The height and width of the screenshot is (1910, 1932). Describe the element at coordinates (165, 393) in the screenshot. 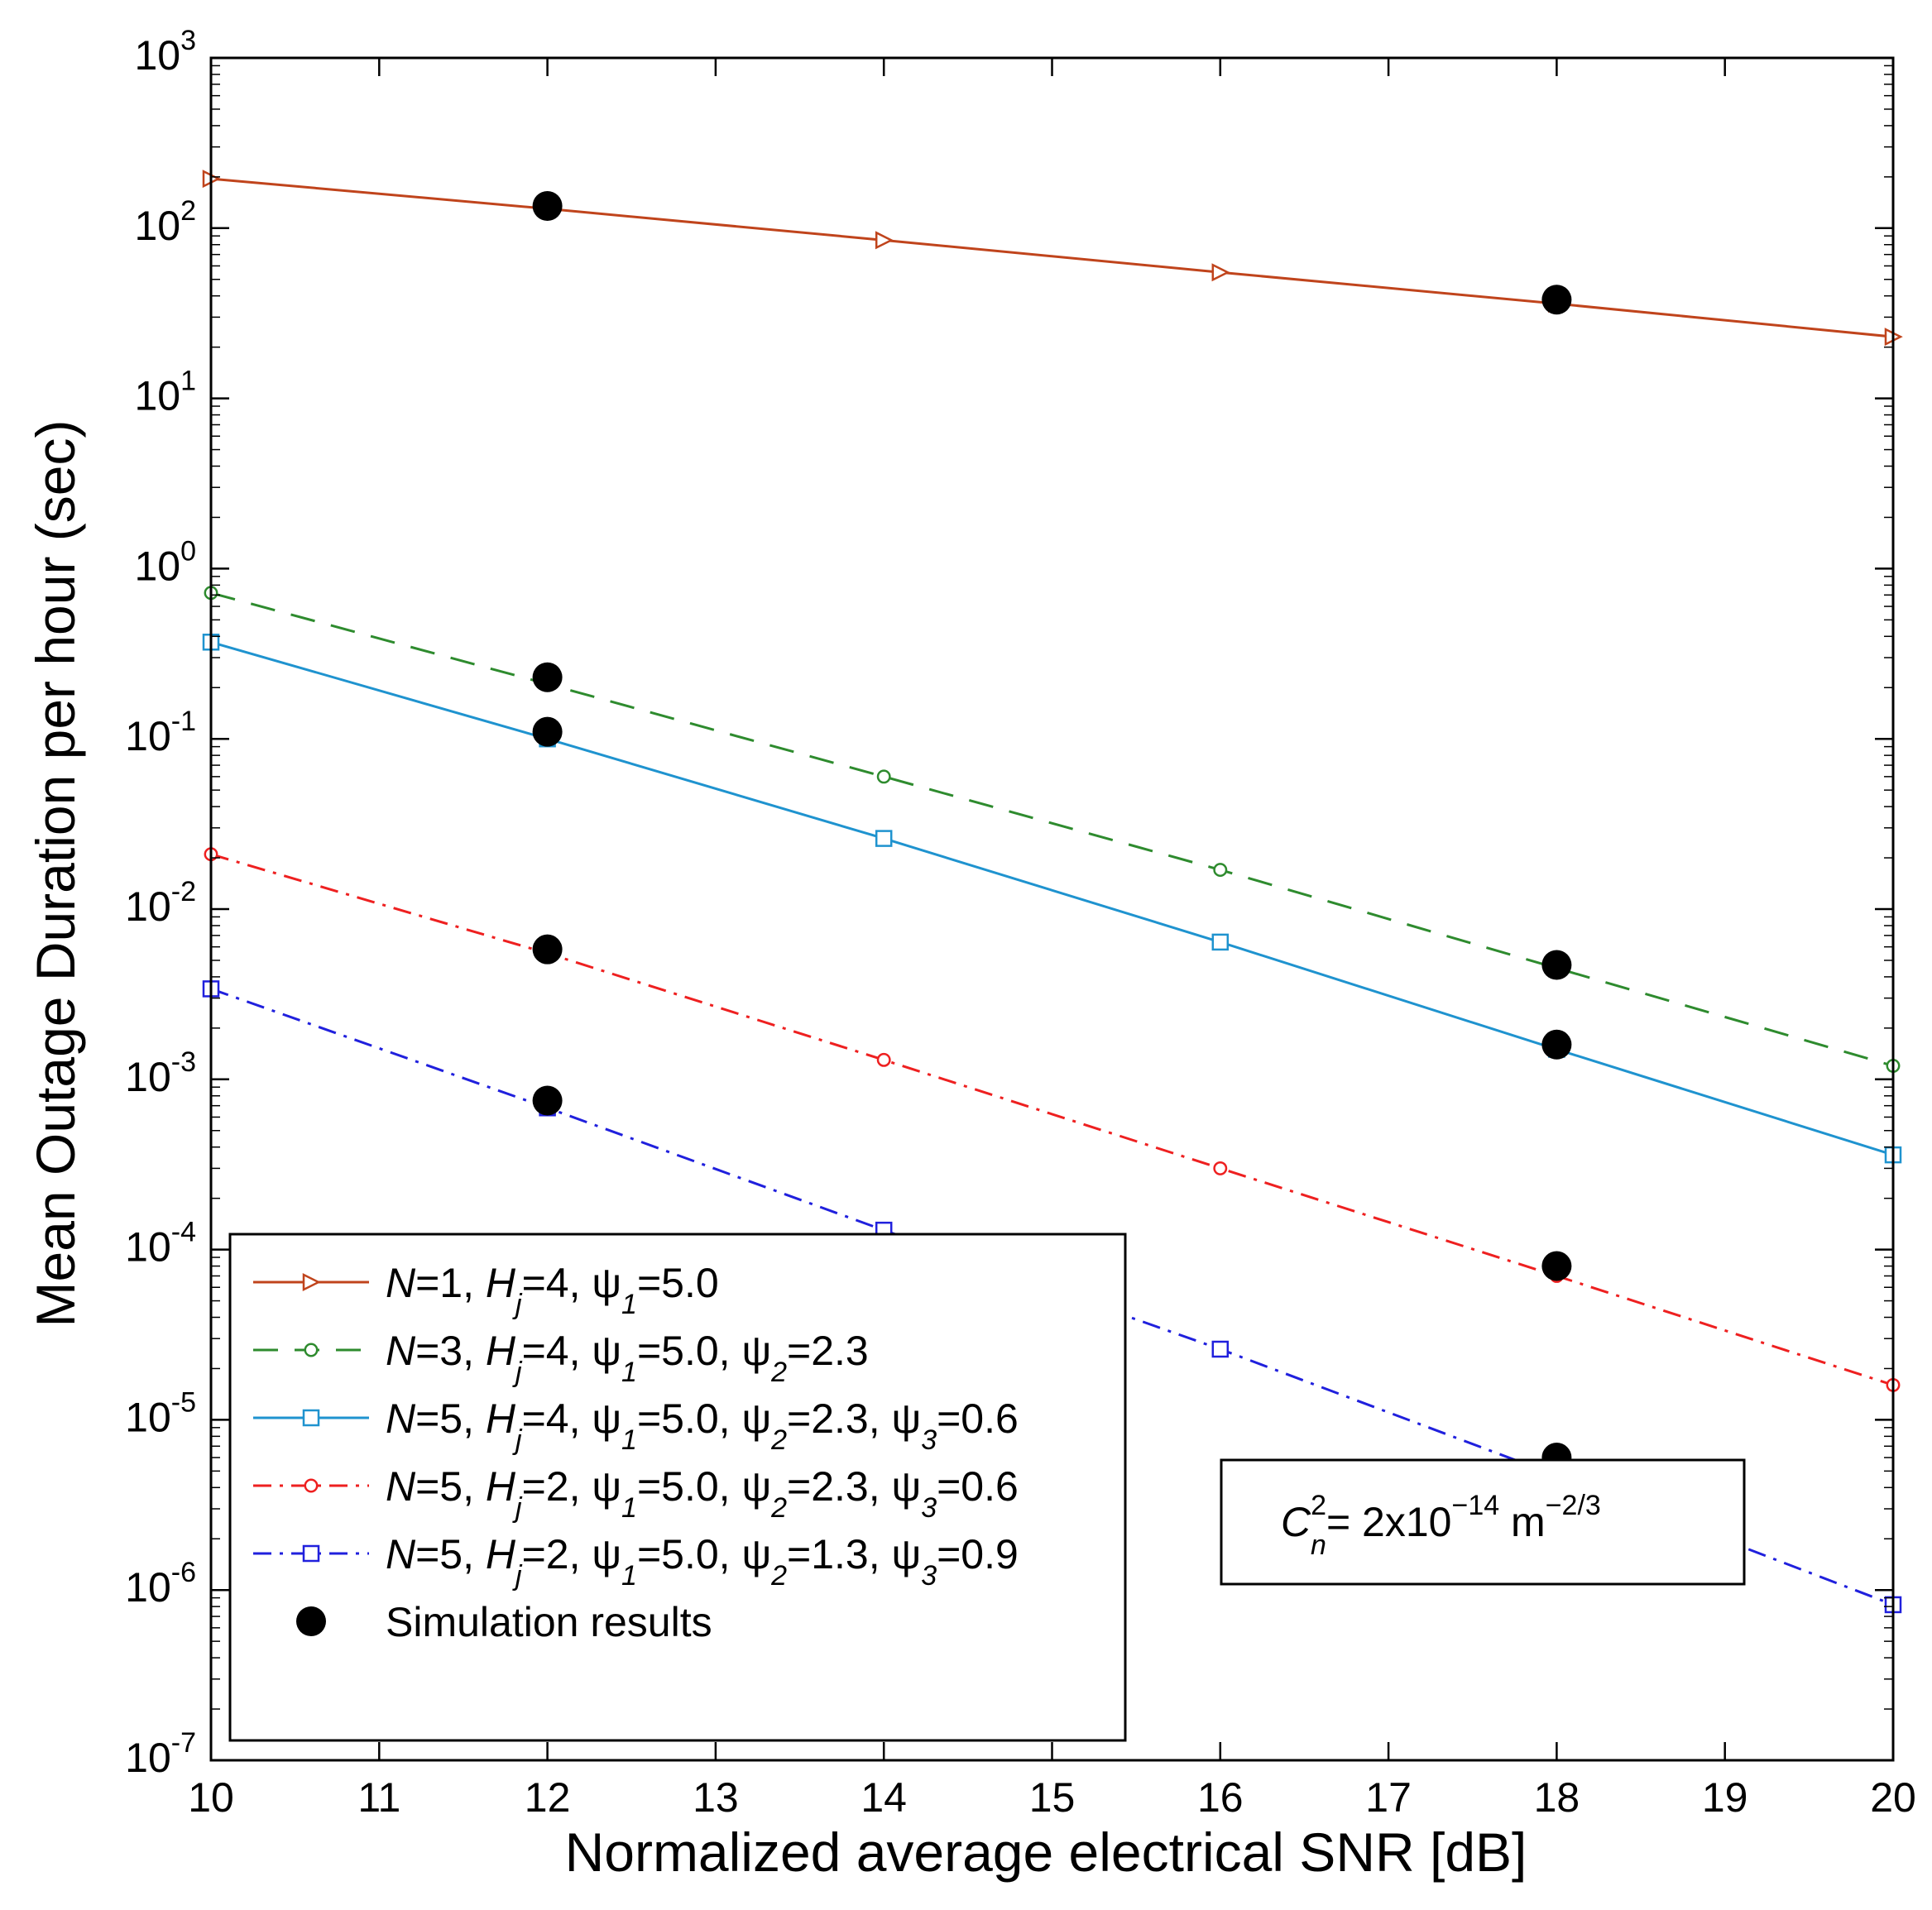

I see `y-tick-label: 10¹` at that location.